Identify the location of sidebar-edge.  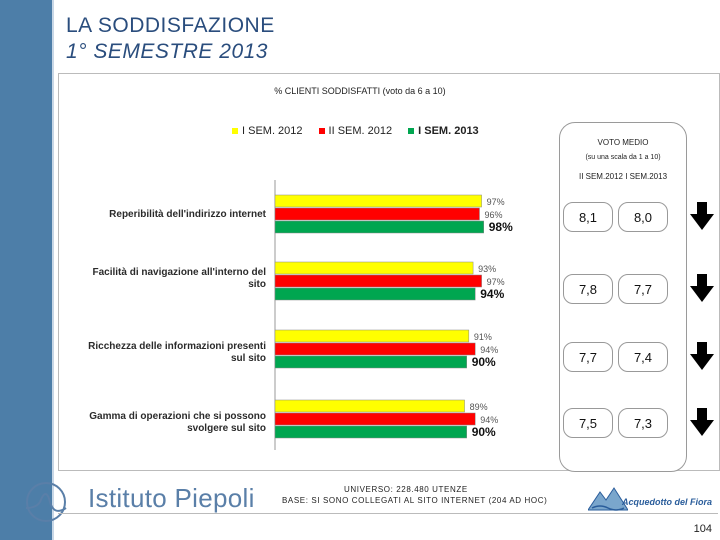
(53, 270).